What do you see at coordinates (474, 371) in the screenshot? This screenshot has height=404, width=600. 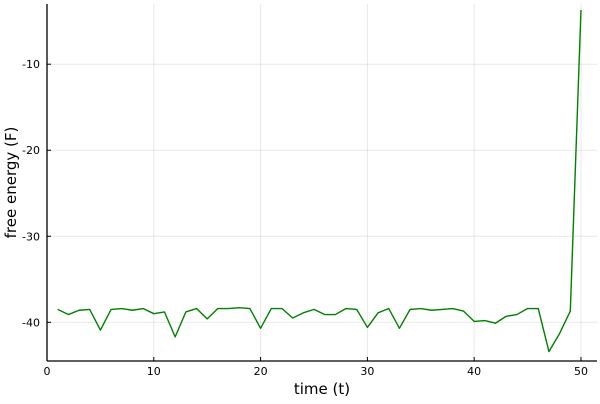 I see `x-tick-label: 40` at bounding box center [474, 371].